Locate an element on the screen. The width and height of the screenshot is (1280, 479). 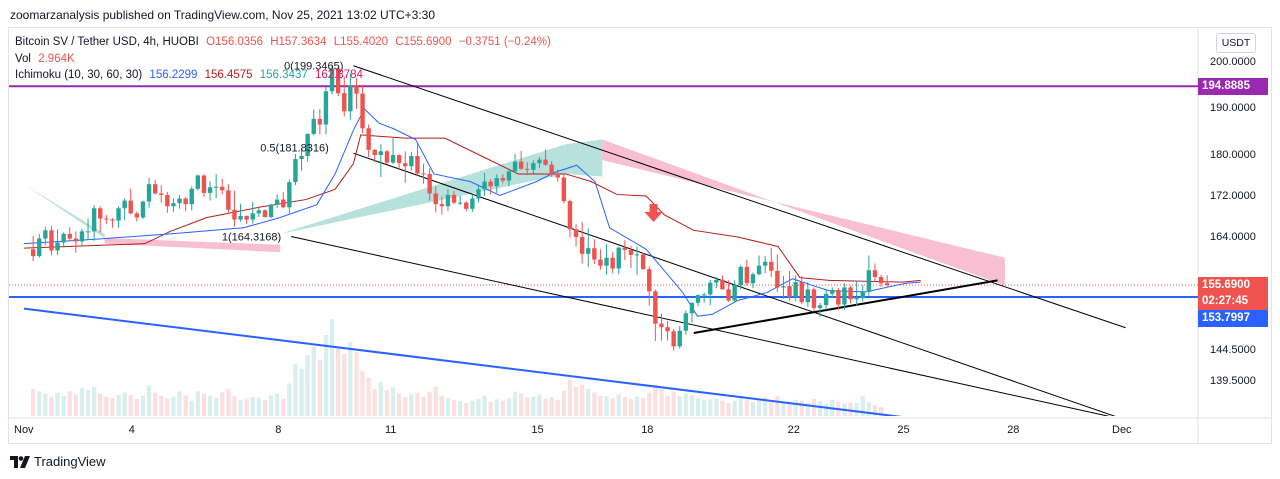
legend-ichimoku-span-a: 156.3437 is located at coordinates (283, 75).